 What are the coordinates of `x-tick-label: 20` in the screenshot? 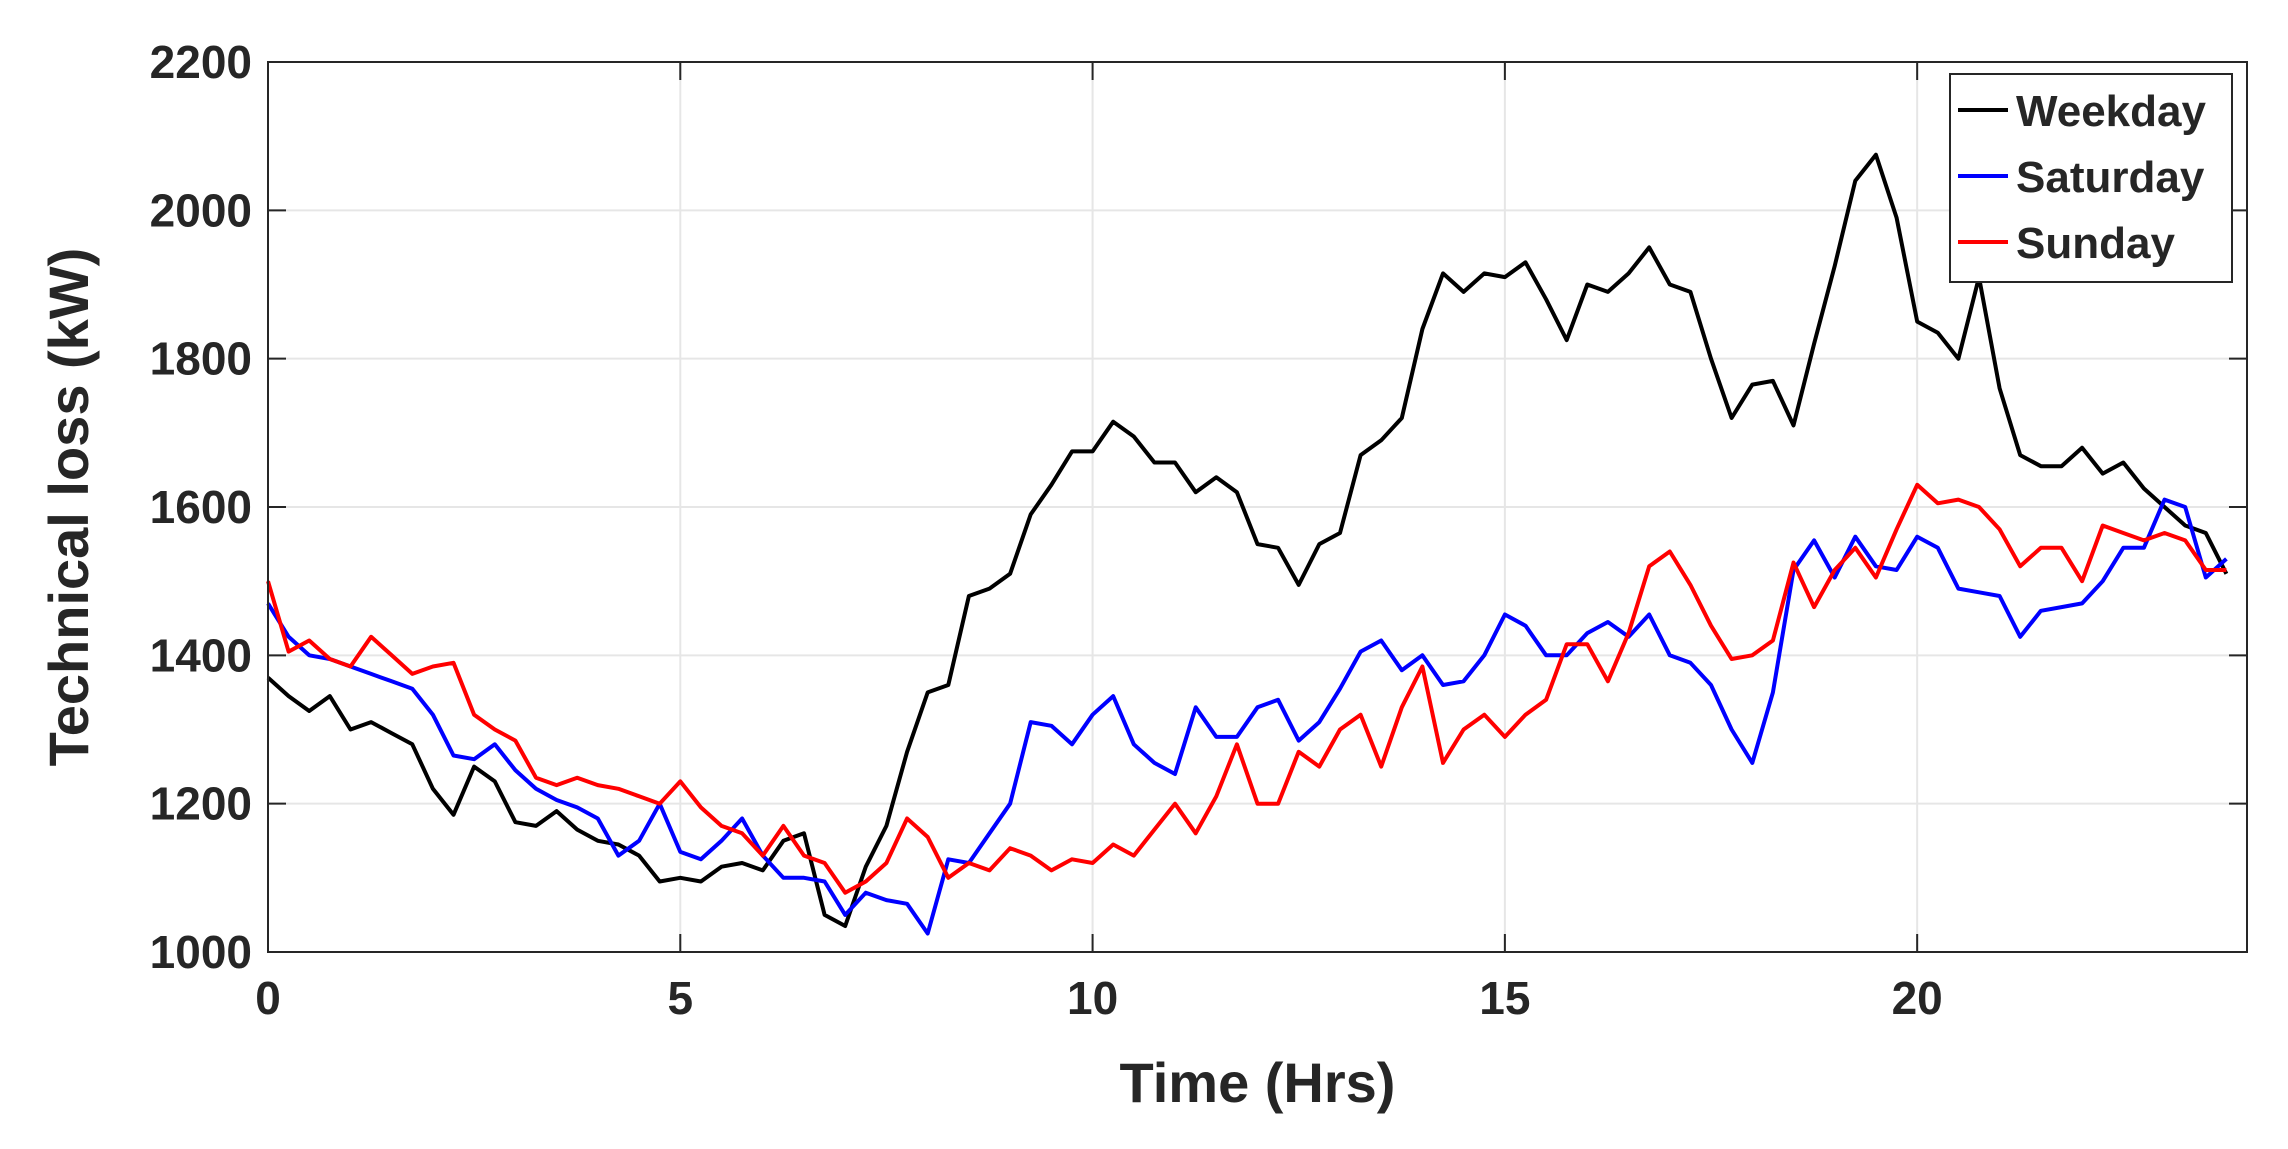 It's located at (1917, 998).